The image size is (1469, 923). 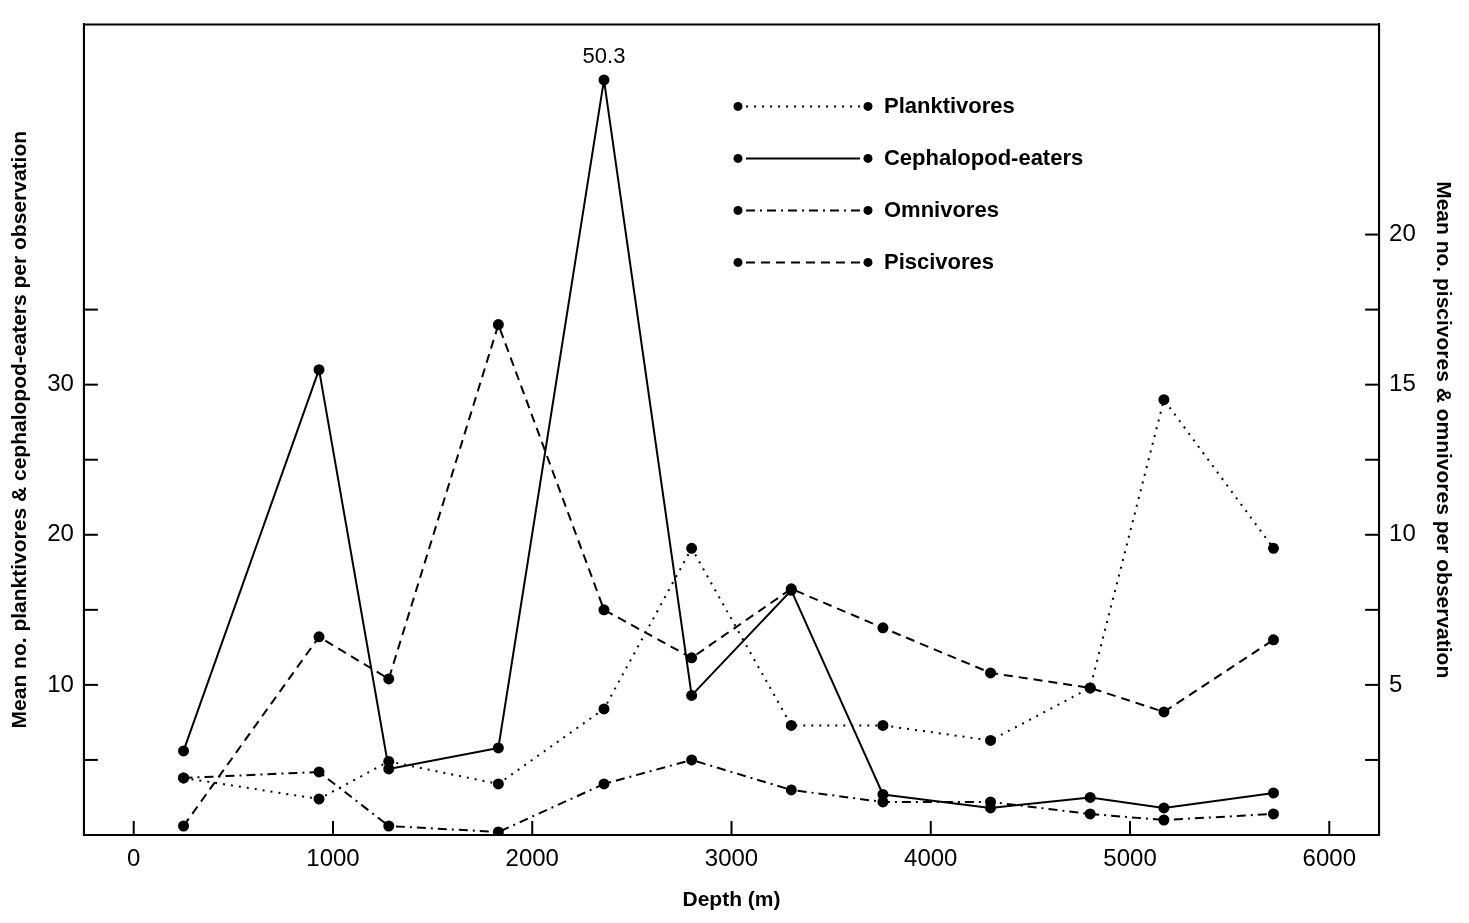 What do you see at coordinates (1402, 233) in the screenshot?
I see `y2-tick-label: 20` at bounding box center [1402, 233].